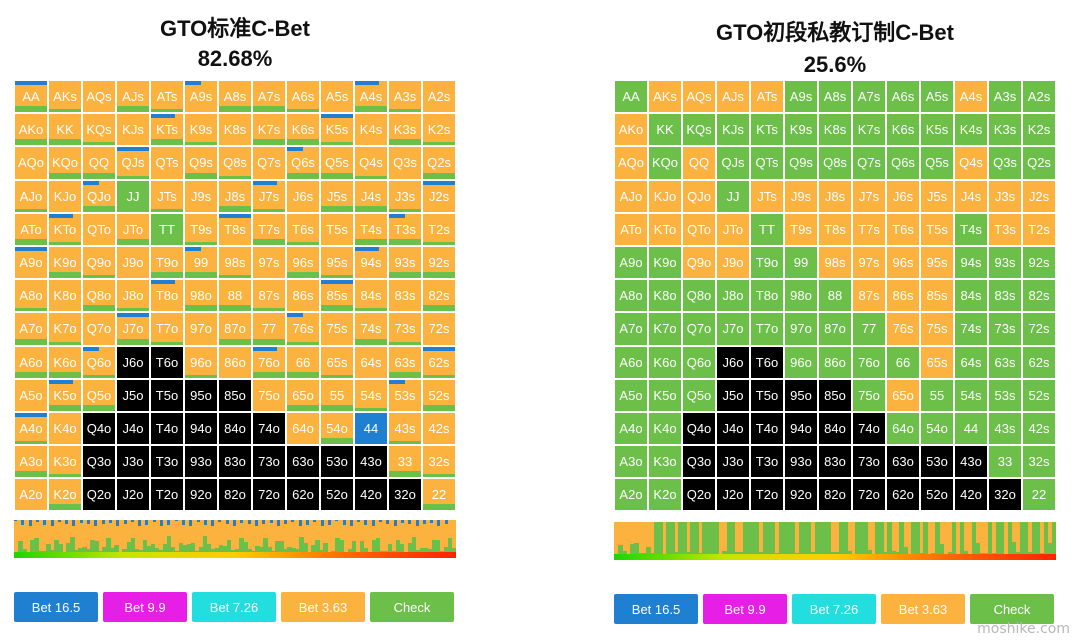 Image resolution: width=1080 pixels, height=643 pixels. Describe the element at coordinates (99, 97) in the screenshot. I see `hand-cell: AQs` at that location.